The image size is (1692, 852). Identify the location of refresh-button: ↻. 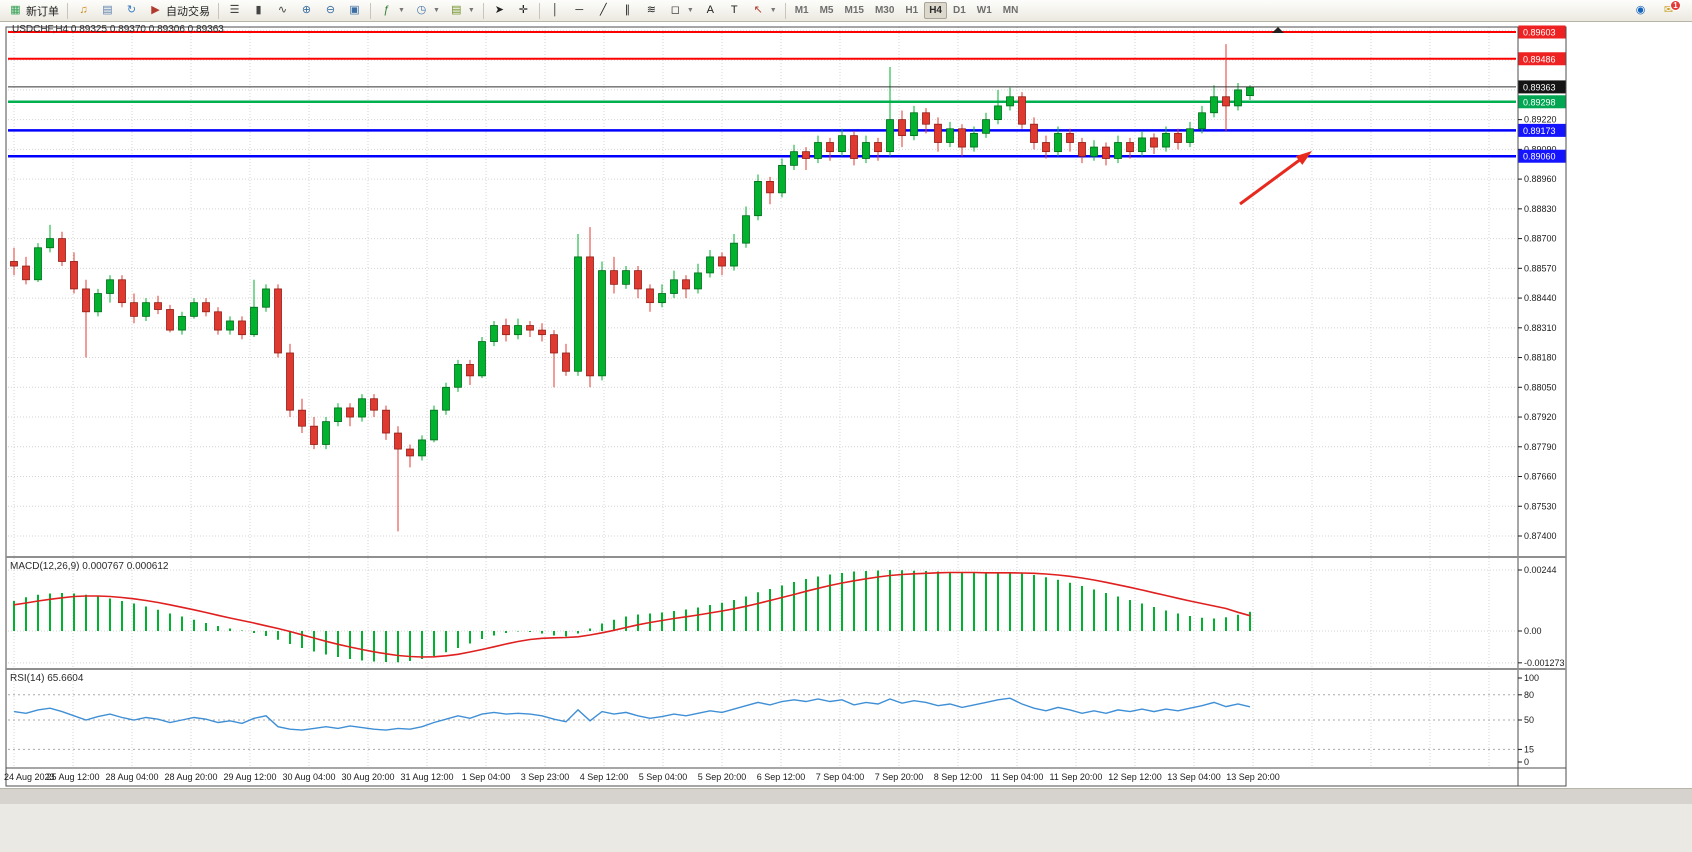
(131, 11).